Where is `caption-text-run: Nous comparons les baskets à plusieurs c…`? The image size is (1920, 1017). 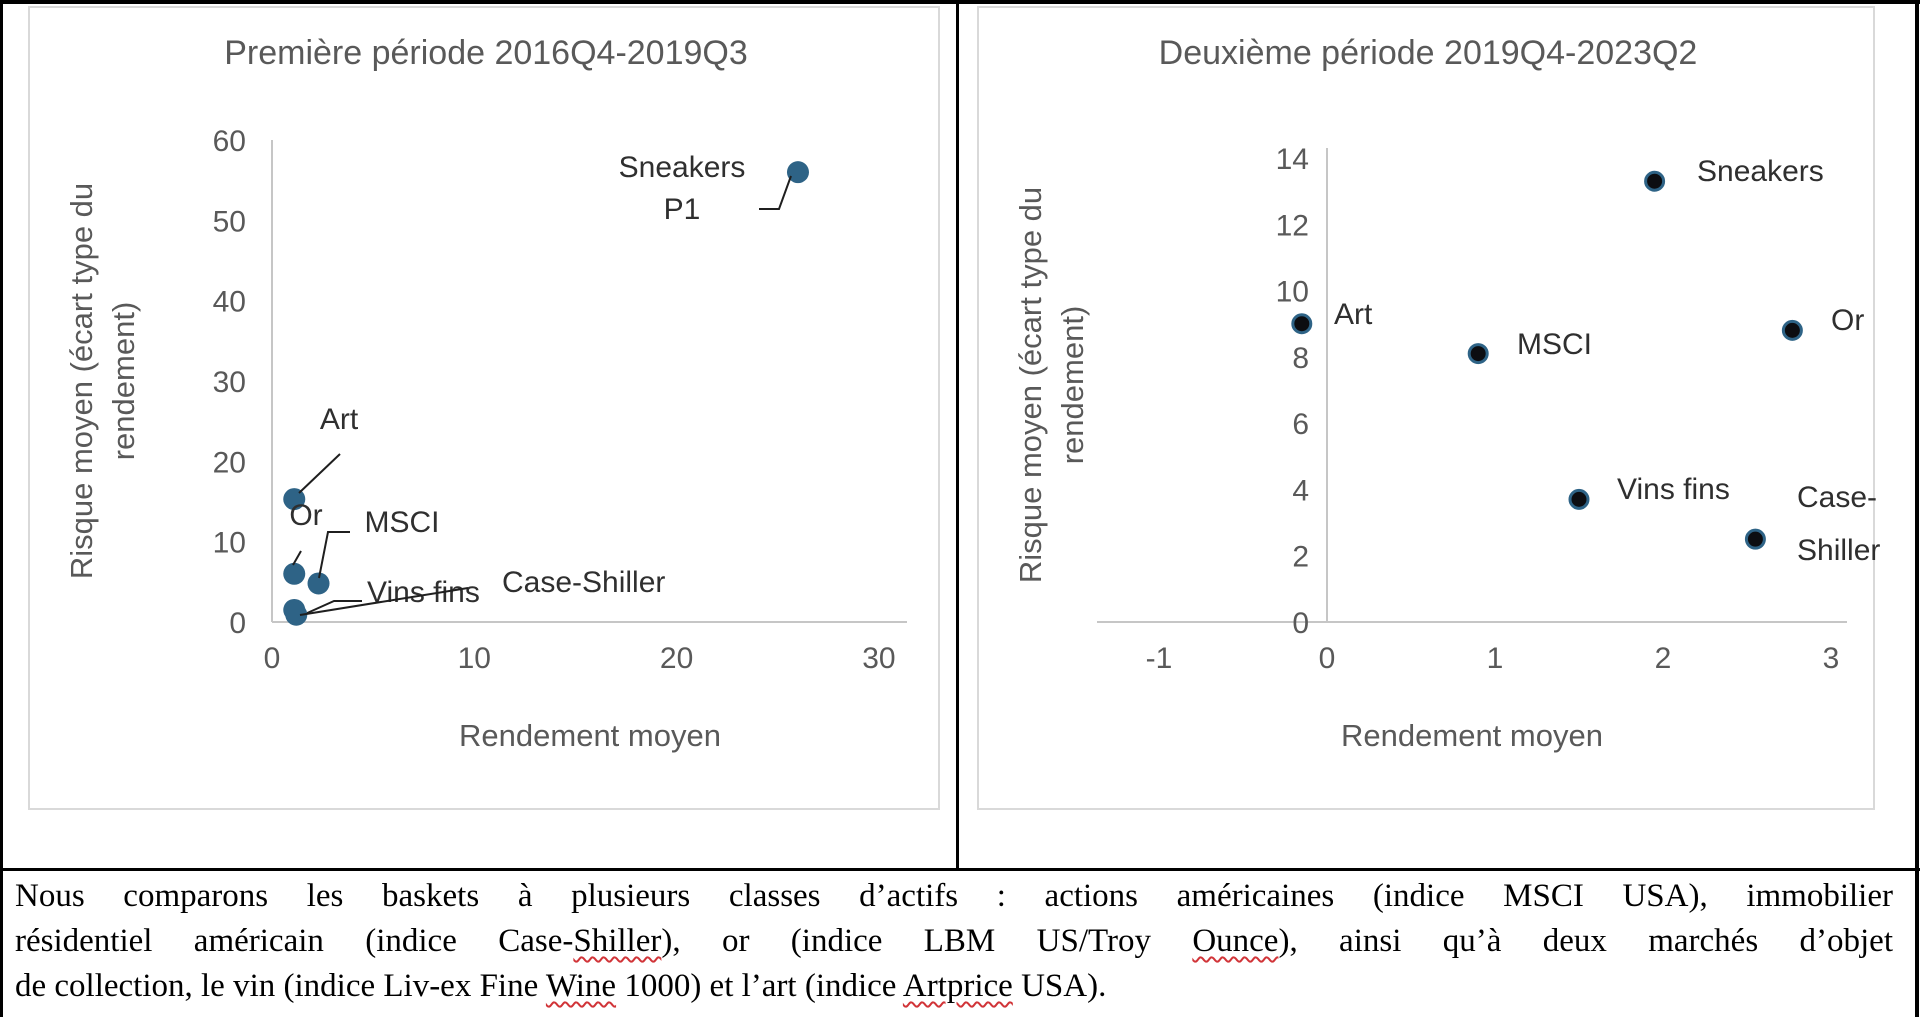 caption-text-run: Nous comparons les baskets à plusieurs c… is located at coordinates (954, 896).